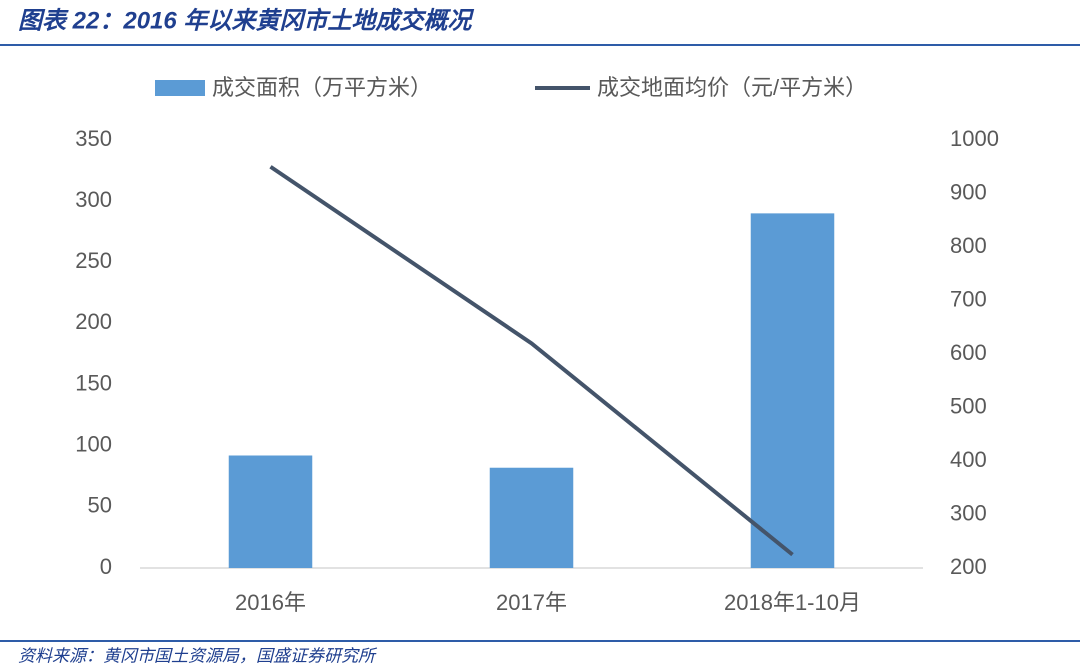 The width and height of the screenshot is (1080, 670). What do you see at coordinates (198, 655) in the screenshot?
I see `source-note: 资料来源：黄冈市国土资源局，国盛证券研究所` at bounding box center [198, 655].